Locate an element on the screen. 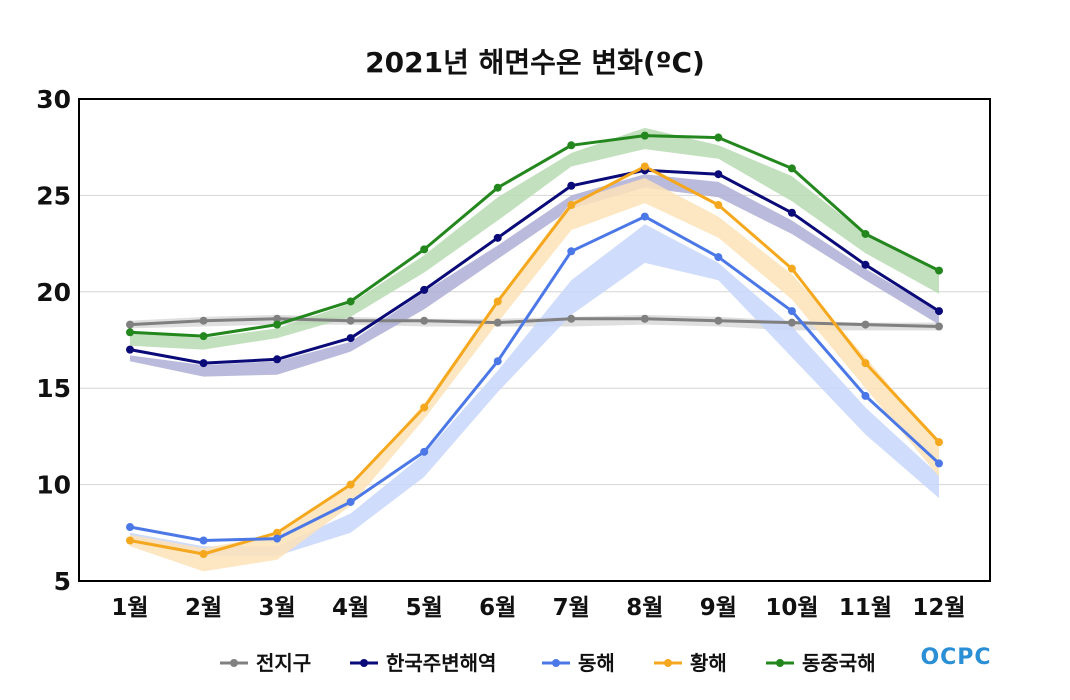  legend-item: 한국주변해역 is located at coordinates (423, 663).